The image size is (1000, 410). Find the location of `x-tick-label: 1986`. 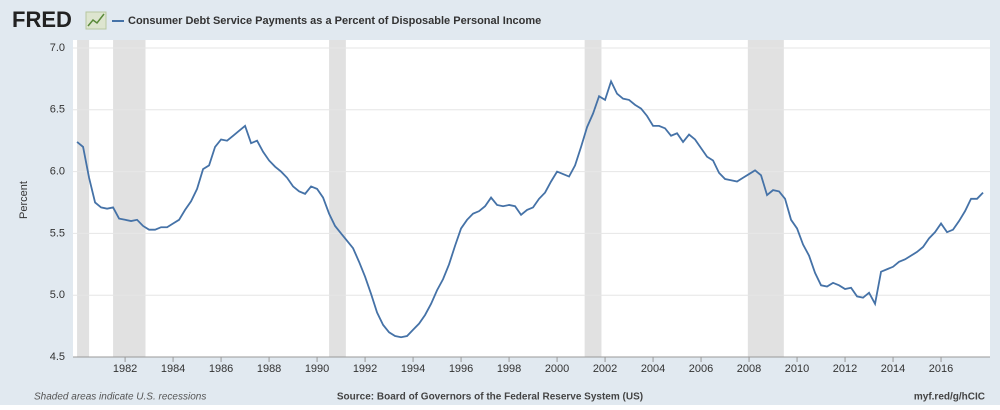

x-tick-label: 1986 is located at coordinates (221, 369).